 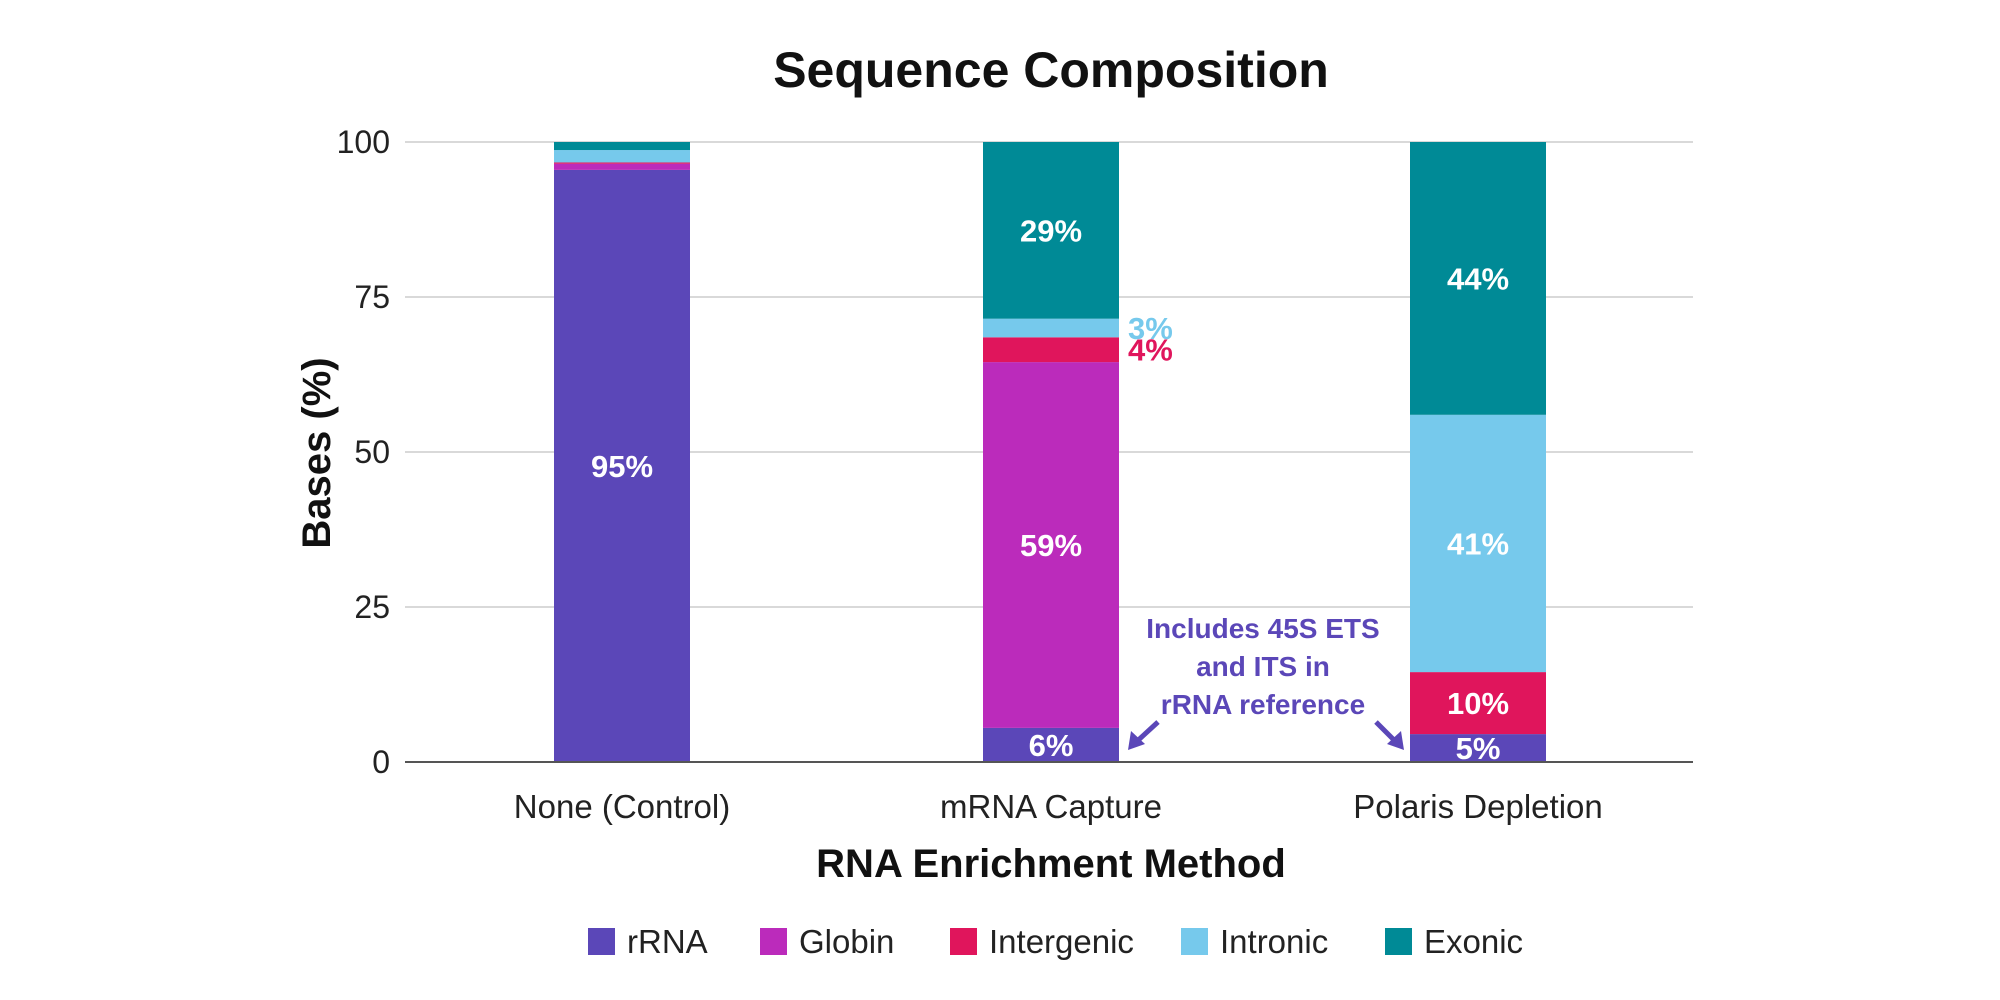 I want to click on x-category-label: mRNA Capture, so click(x=1051, y=806).